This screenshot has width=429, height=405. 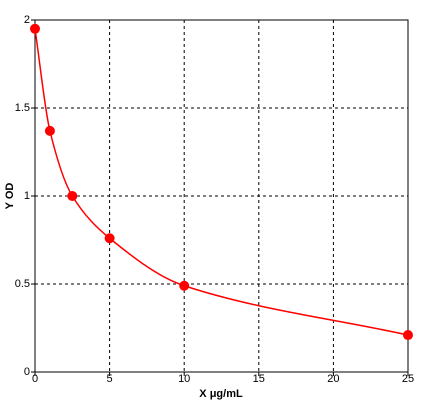 I want to click on y-tick-label: 1.5, so click(x=22, y=108).